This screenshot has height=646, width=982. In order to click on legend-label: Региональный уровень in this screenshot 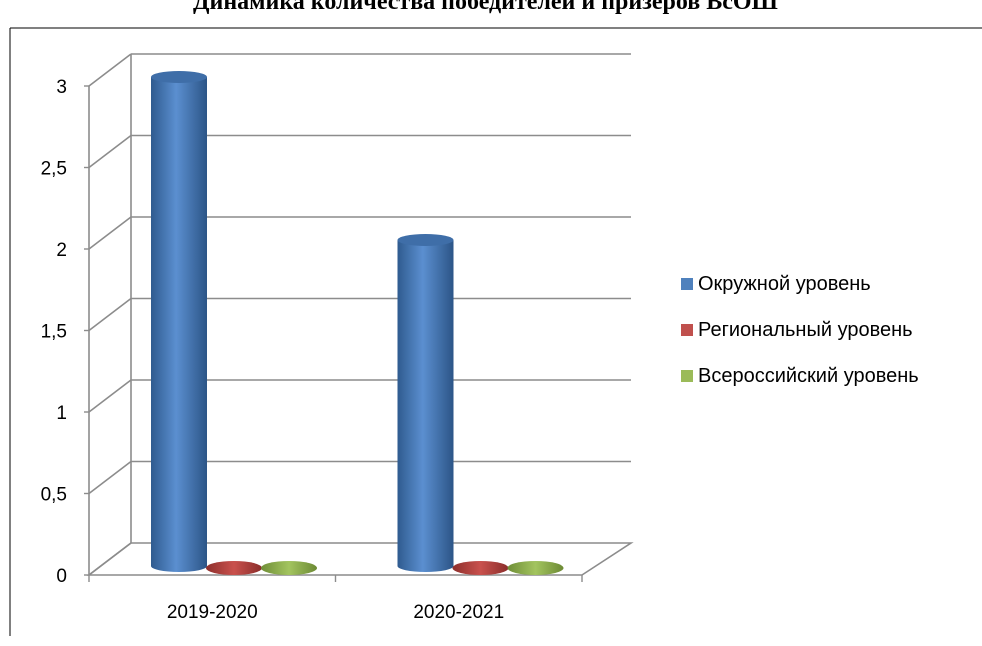, I will do `click(805, 330)`.